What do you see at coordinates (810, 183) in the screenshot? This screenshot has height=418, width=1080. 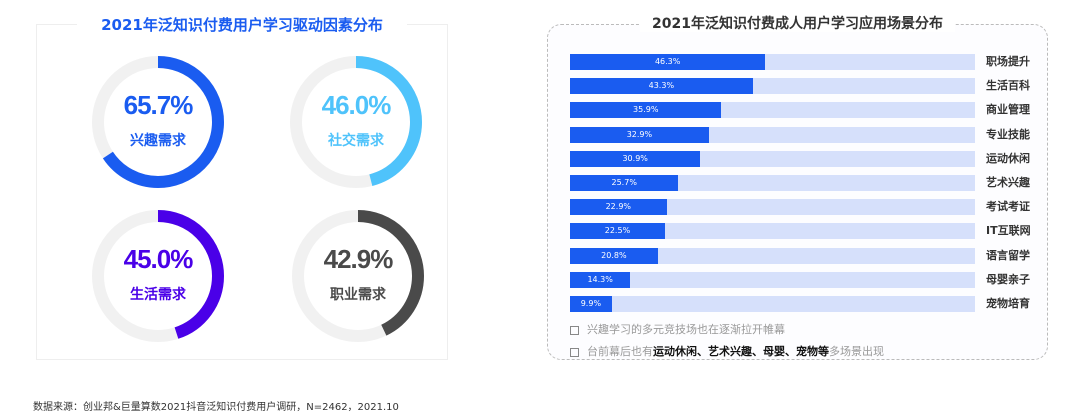 I see `bar-row: 25.7% 艺术兴趣` at bounding box center [810, 183].